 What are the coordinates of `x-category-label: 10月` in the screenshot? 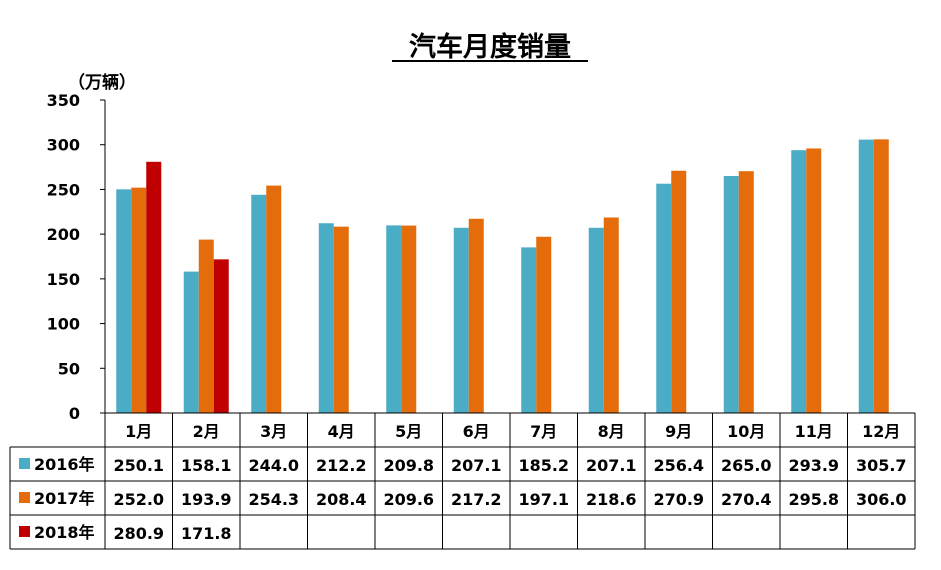 It's located at (746, 431).